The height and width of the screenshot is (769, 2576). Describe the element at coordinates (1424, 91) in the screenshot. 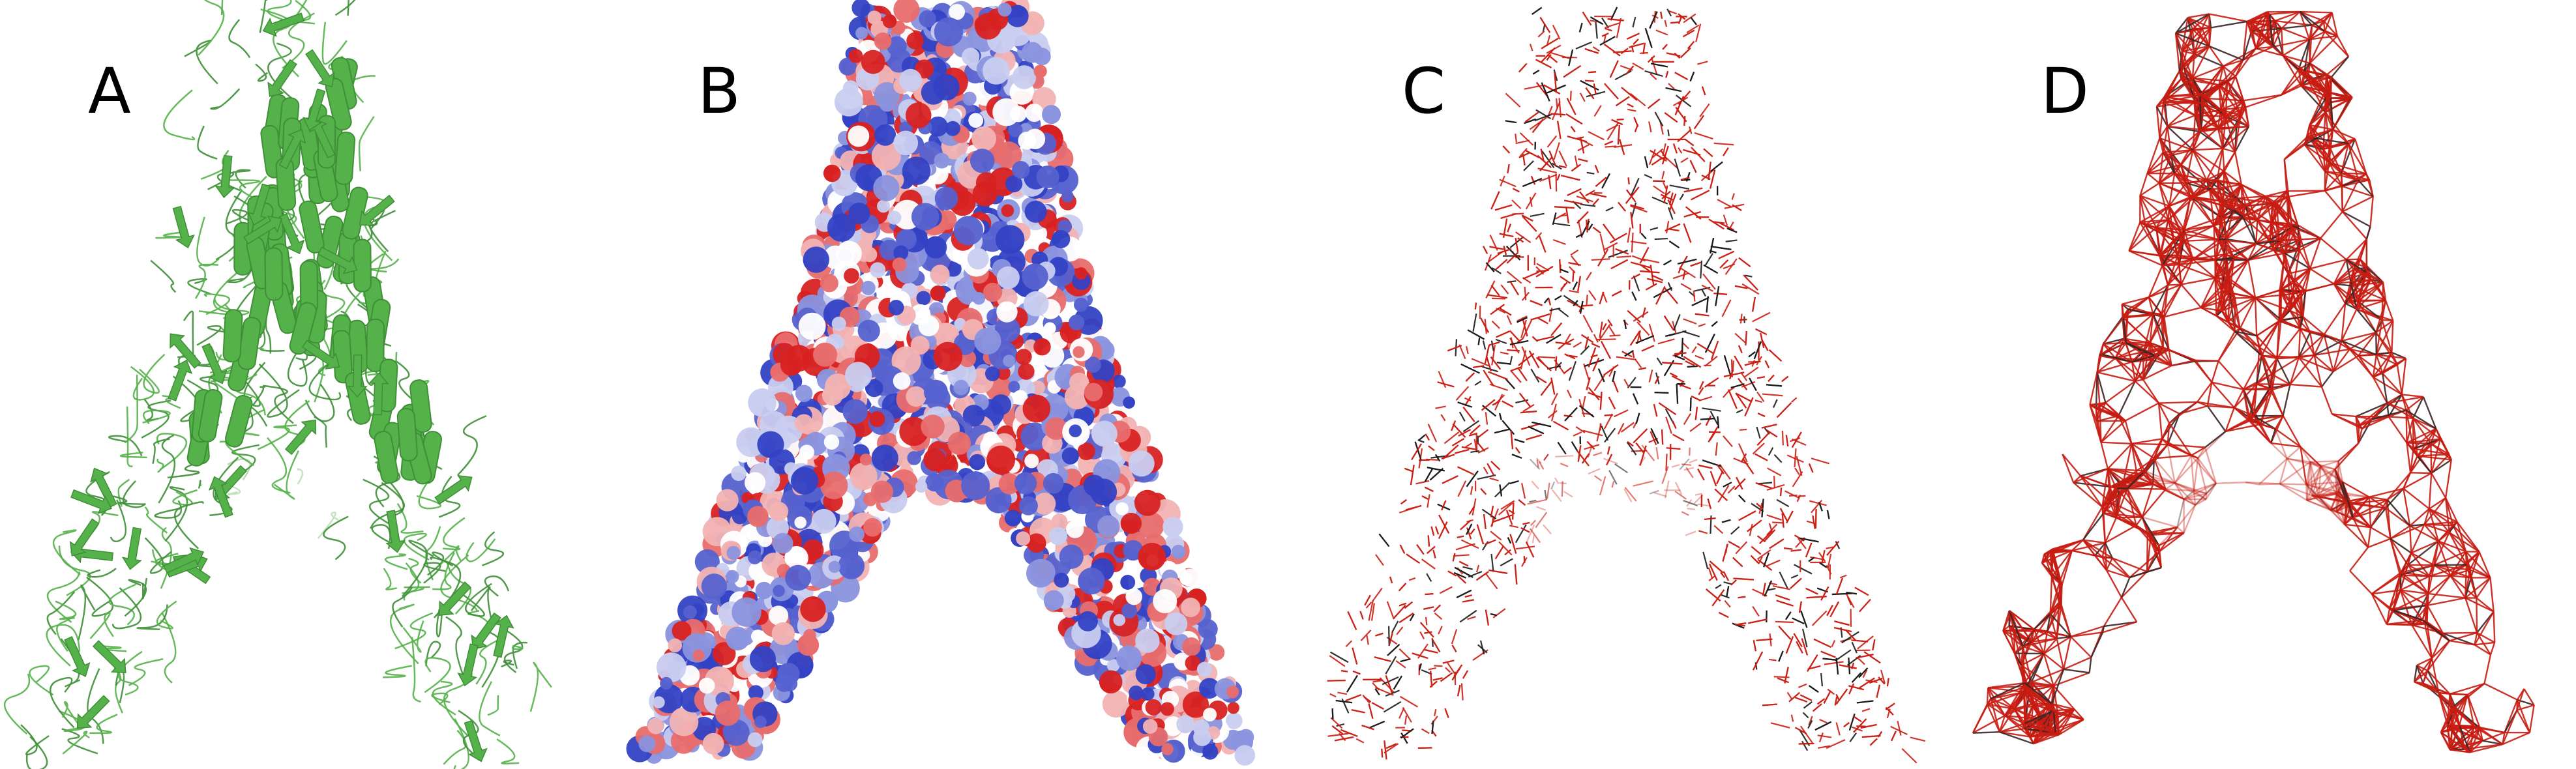

I see `panel-label-c: C` at that location.